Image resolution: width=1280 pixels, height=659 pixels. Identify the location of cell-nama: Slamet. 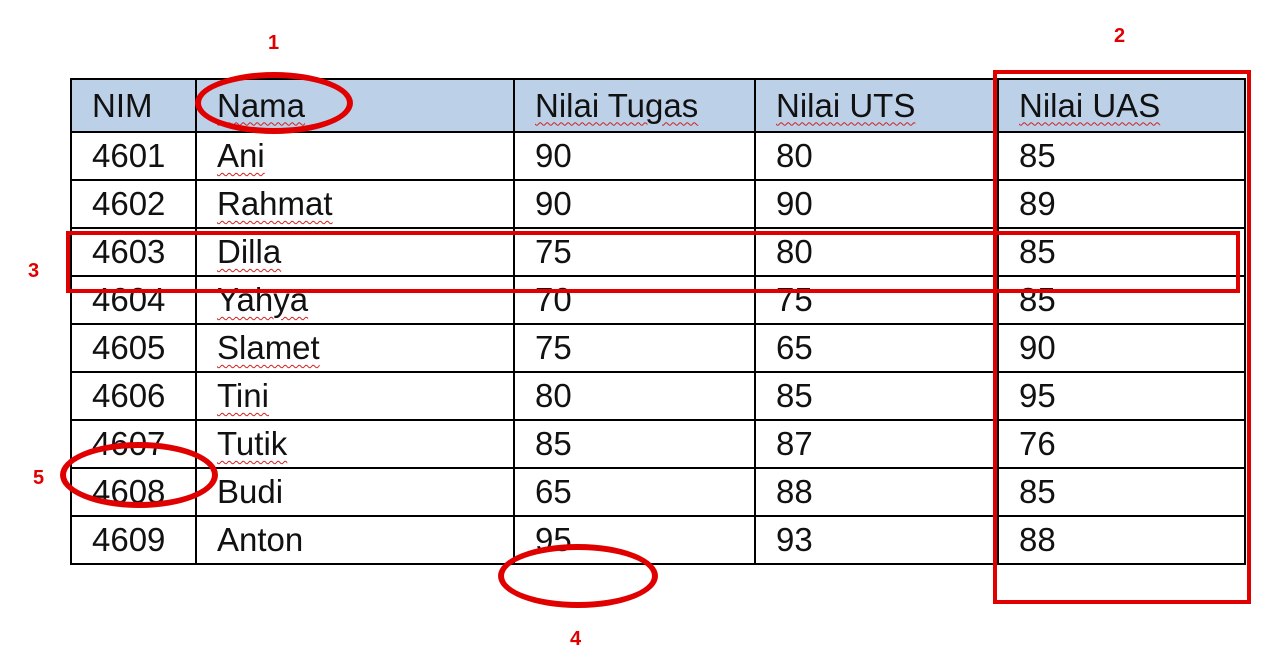
(355, 348).